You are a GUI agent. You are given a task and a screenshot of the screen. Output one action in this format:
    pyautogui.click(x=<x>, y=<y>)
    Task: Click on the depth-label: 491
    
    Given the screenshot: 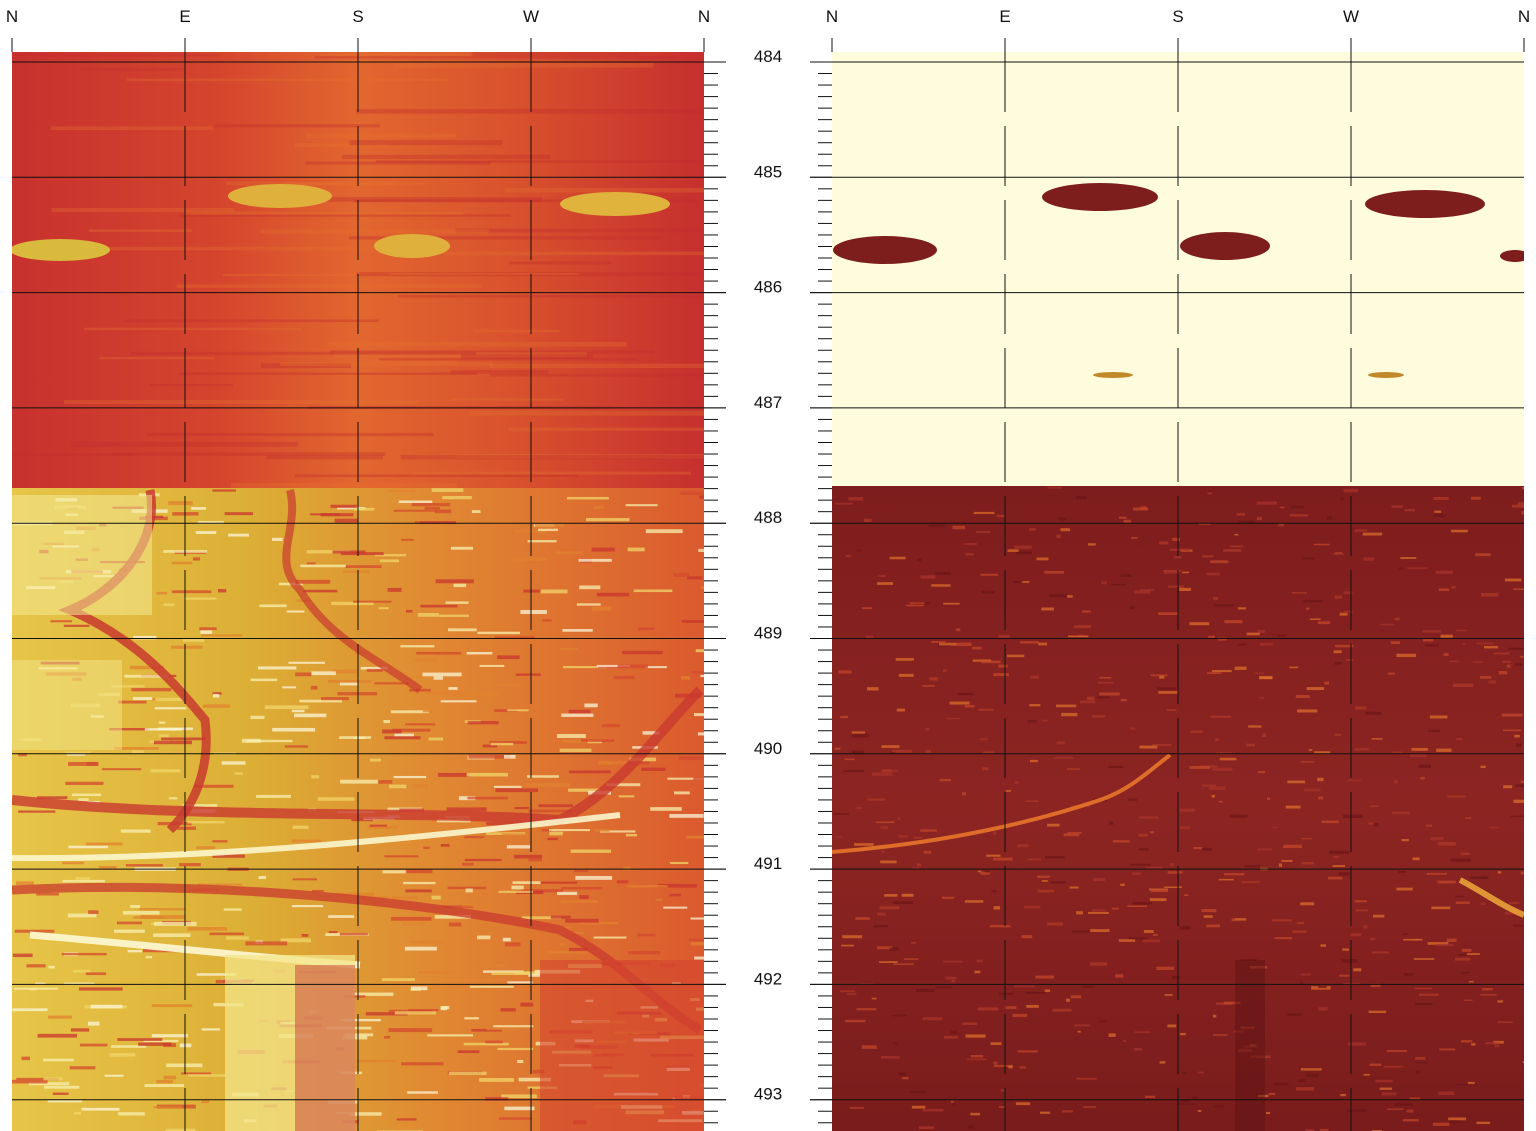 What is the action you would take?
    pyautogui.click(x=768, y=863)
    